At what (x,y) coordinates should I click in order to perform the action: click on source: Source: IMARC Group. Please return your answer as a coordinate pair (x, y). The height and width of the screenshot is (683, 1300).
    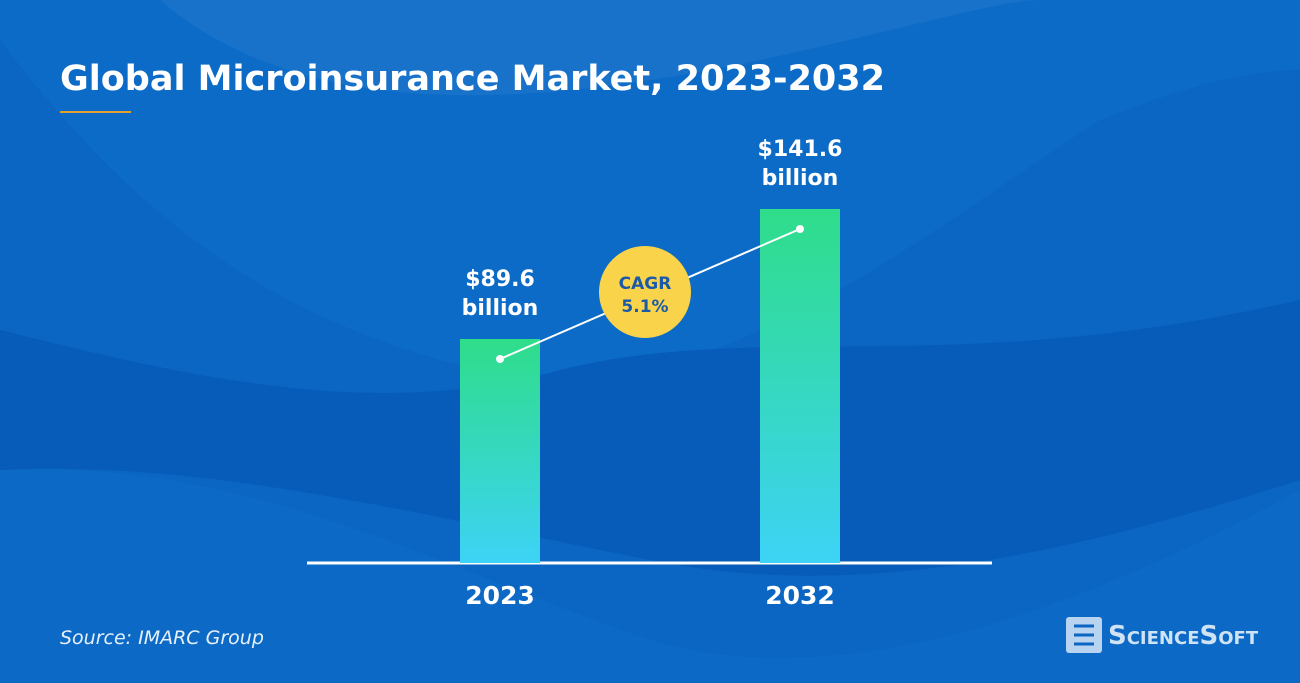
    Looking at the image, I should click on (162, 638).